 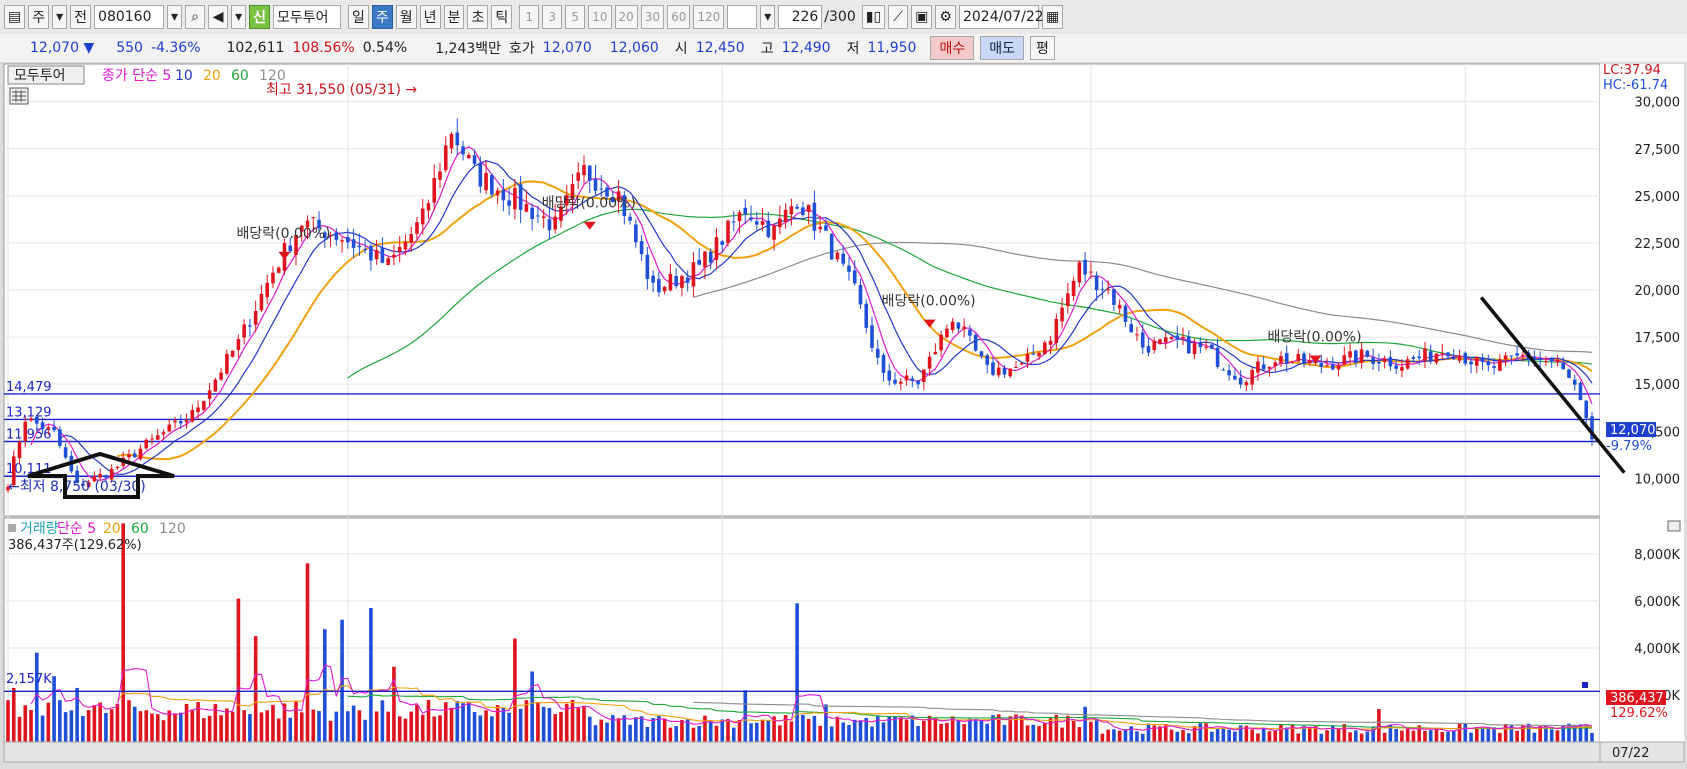 What do you see at coordinates (1658, 479) in the screenshot?
I see `price-tick-8: 10,000` at bounding box center [1658, 479].